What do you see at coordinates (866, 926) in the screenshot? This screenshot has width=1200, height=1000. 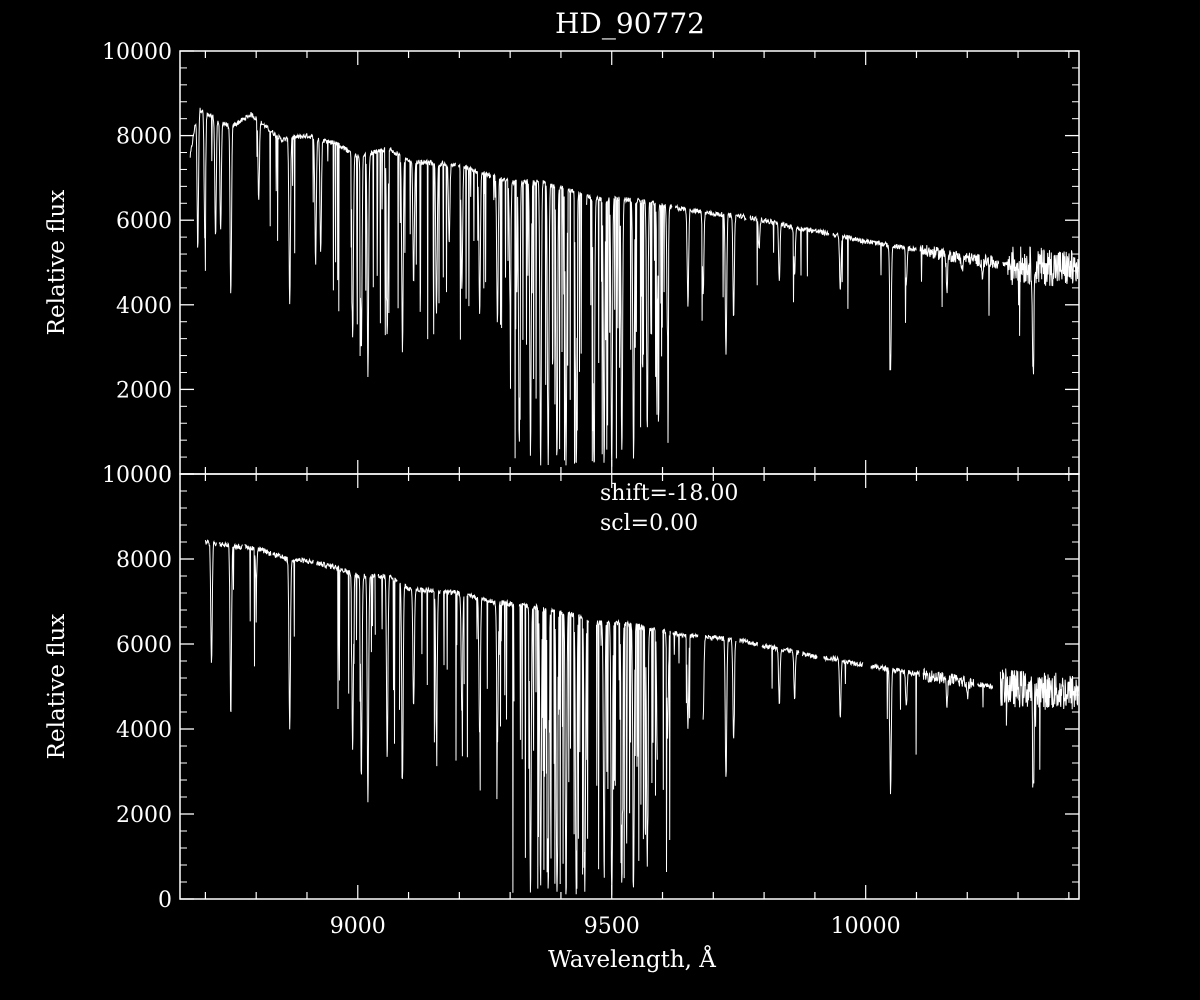 I see `x-tick-label: 10000` at bounding box center [866, 926].